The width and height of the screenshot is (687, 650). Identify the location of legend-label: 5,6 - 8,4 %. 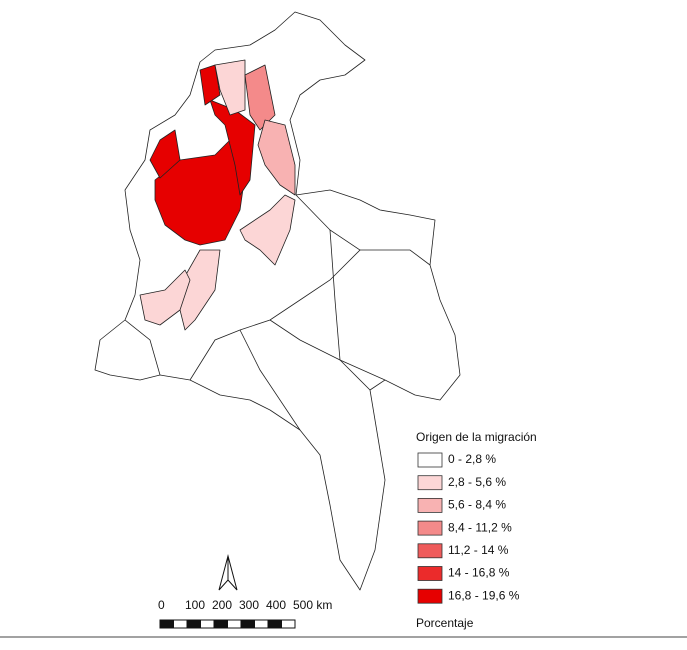
(477, 505).